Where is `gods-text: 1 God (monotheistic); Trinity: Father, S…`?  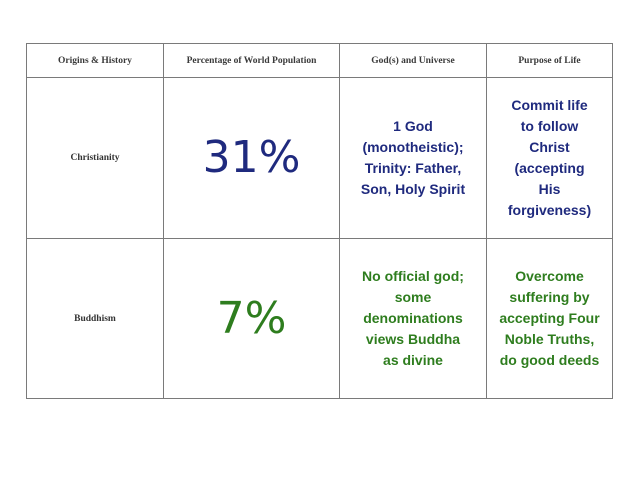 gods-text: 1 God (monotheistic); Trinity: Father, S… is located at coordinates (413, 158).